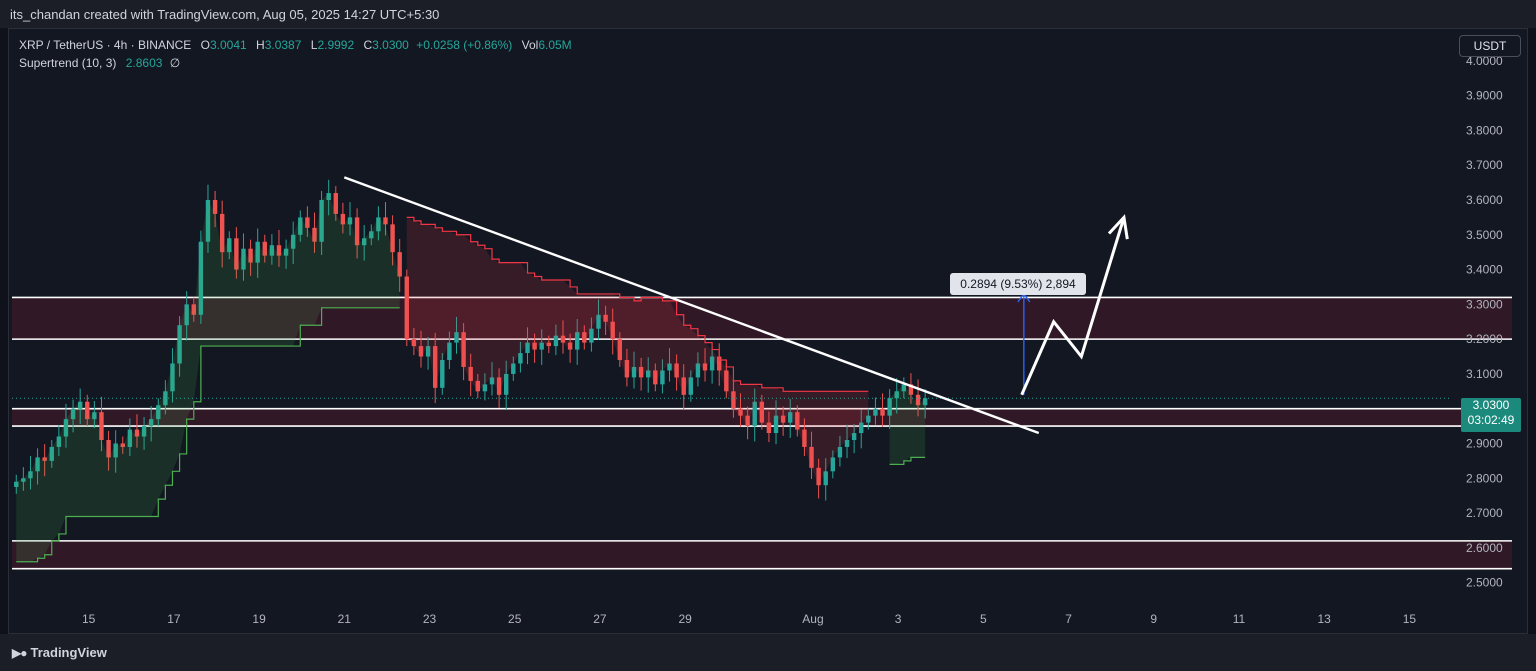 The height and width of the screenshot is (671, 1536). Describe the element at coordinates (1490, 46) in the screenshot. I see `currency-button: USDT` at that location.